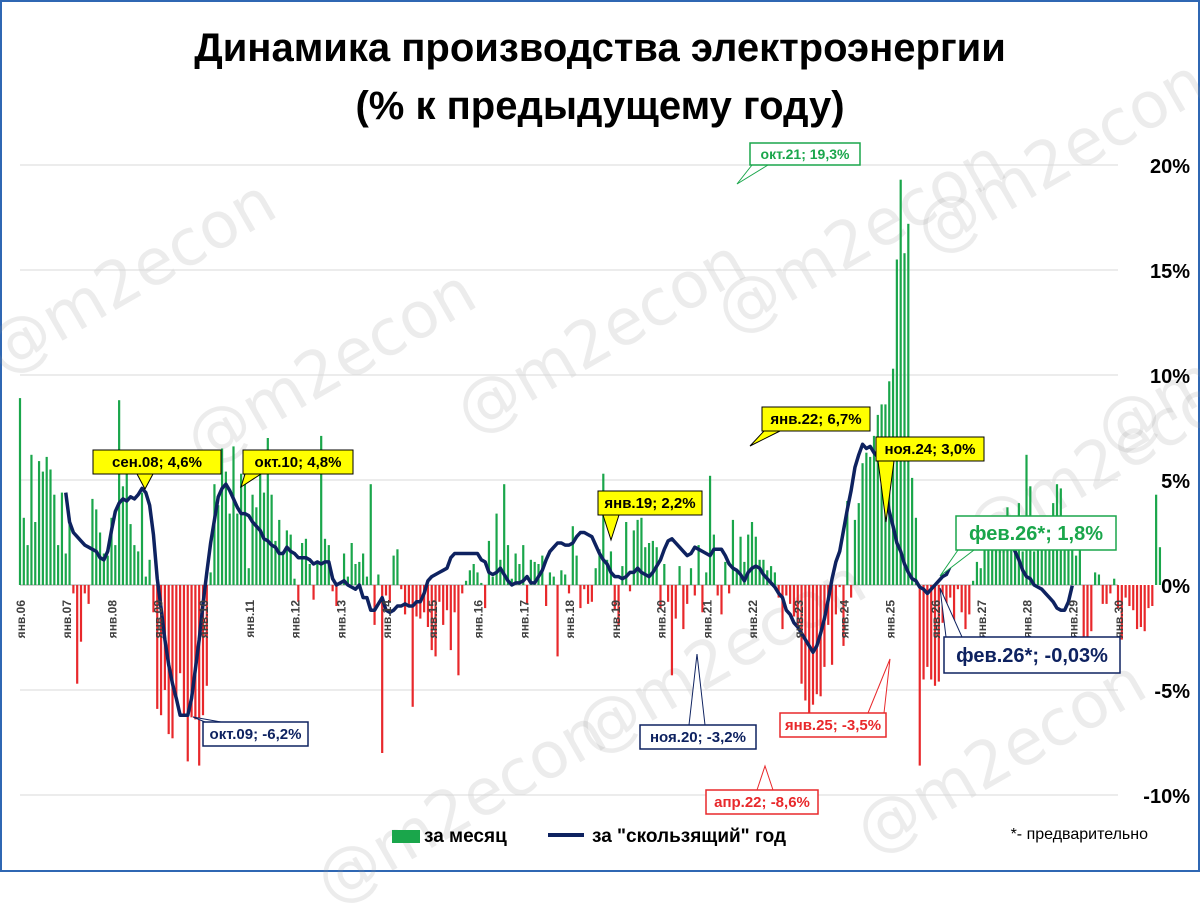 Image resolution: width=1200 pixels, height=919 pixels. I want to click on legend-rolling-swatch, so click(566, 835).